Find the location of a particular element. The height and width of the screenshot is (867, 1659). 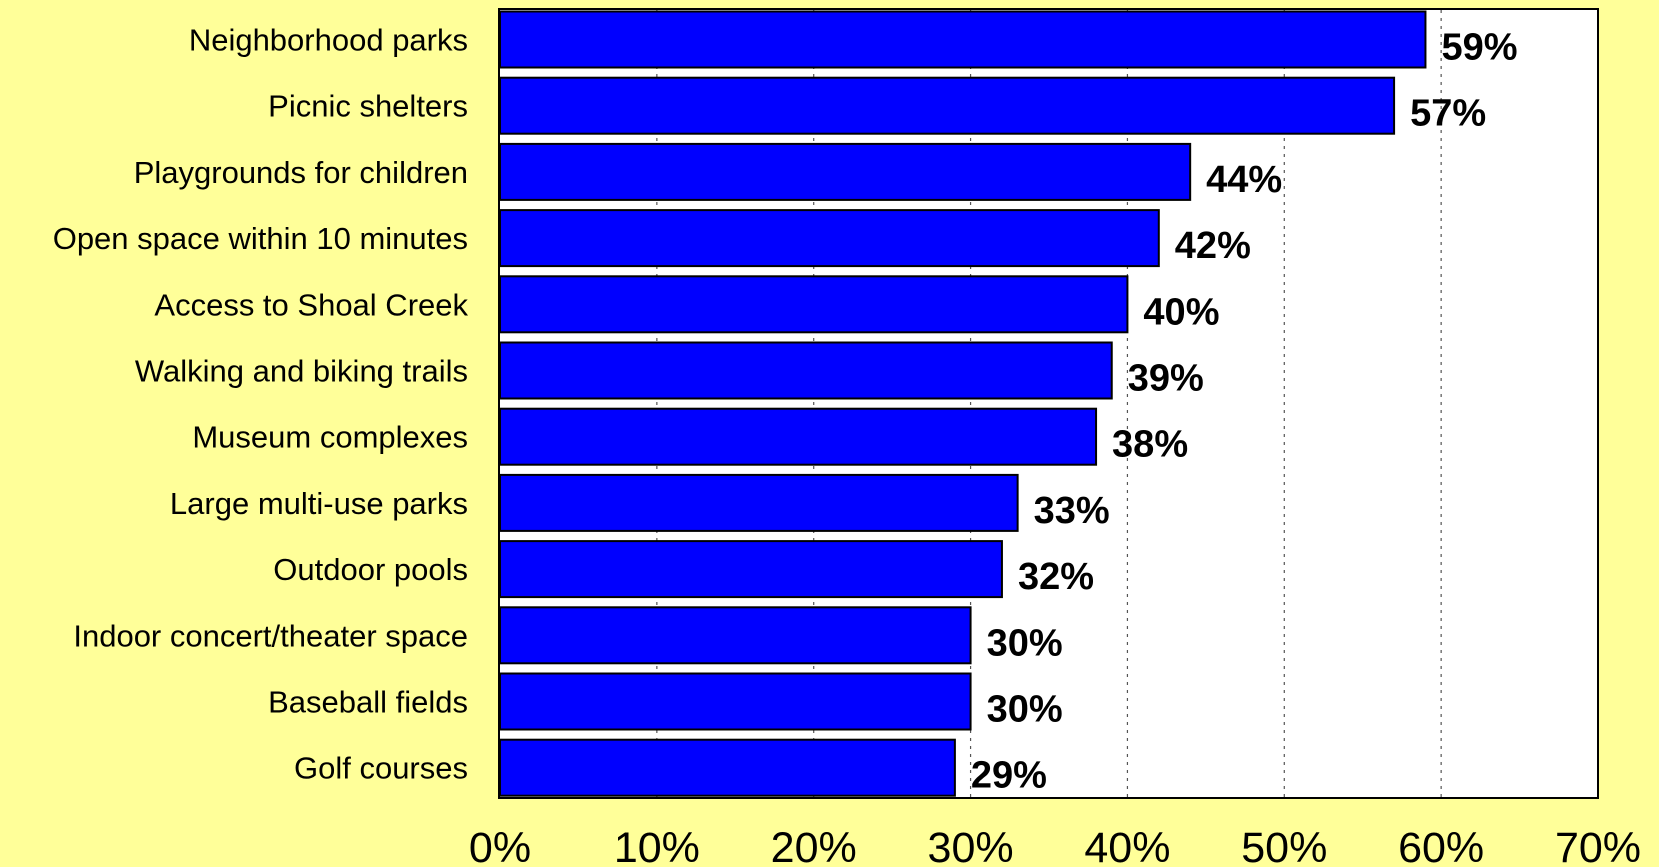

data-label: 32% is located at coordinates (1056, 577).